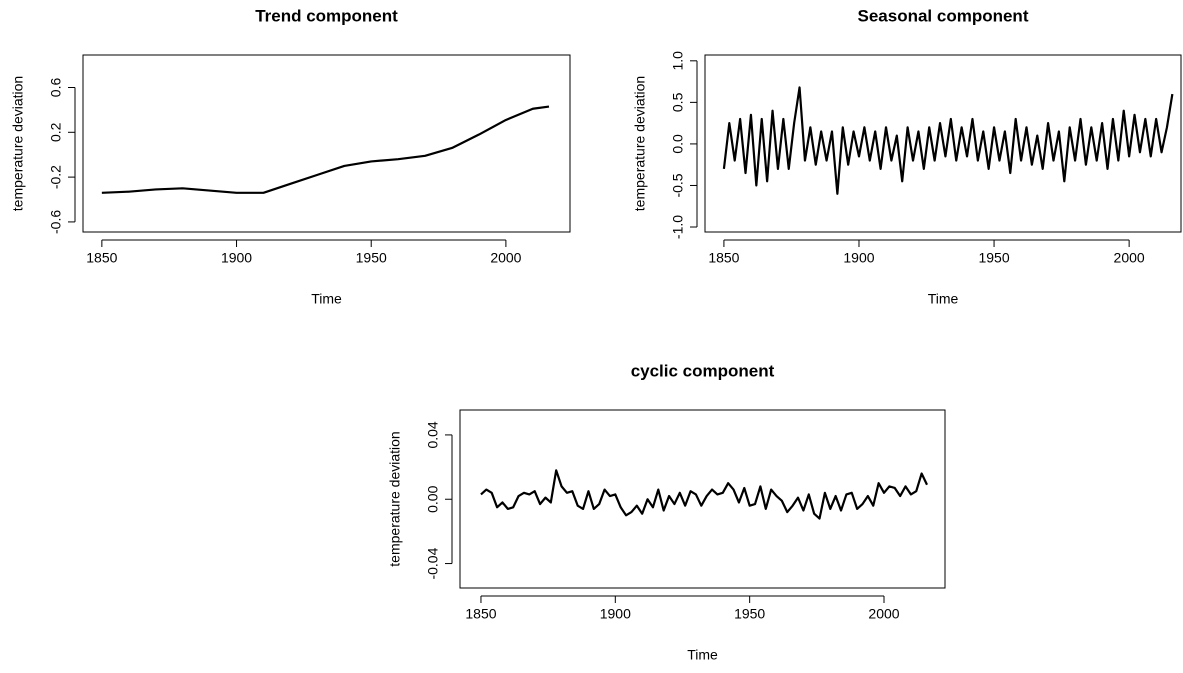 Image resolution: width=1183 pixels, height=673 pixels. What do you see at coordinates (56, 177) in the screenshot?
I see `y-tick-label: -0.2` at bounding box center [56, 177].